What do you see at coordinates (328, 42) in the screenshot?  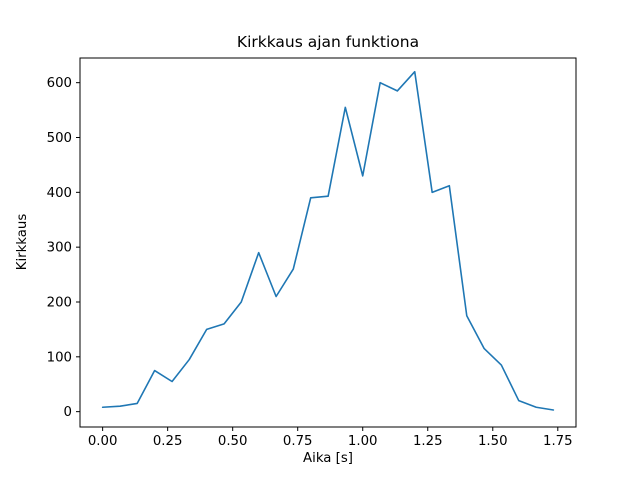 I see `chart-title: Kirkkaus ajan funktiona` at bounding box center [328, 42].